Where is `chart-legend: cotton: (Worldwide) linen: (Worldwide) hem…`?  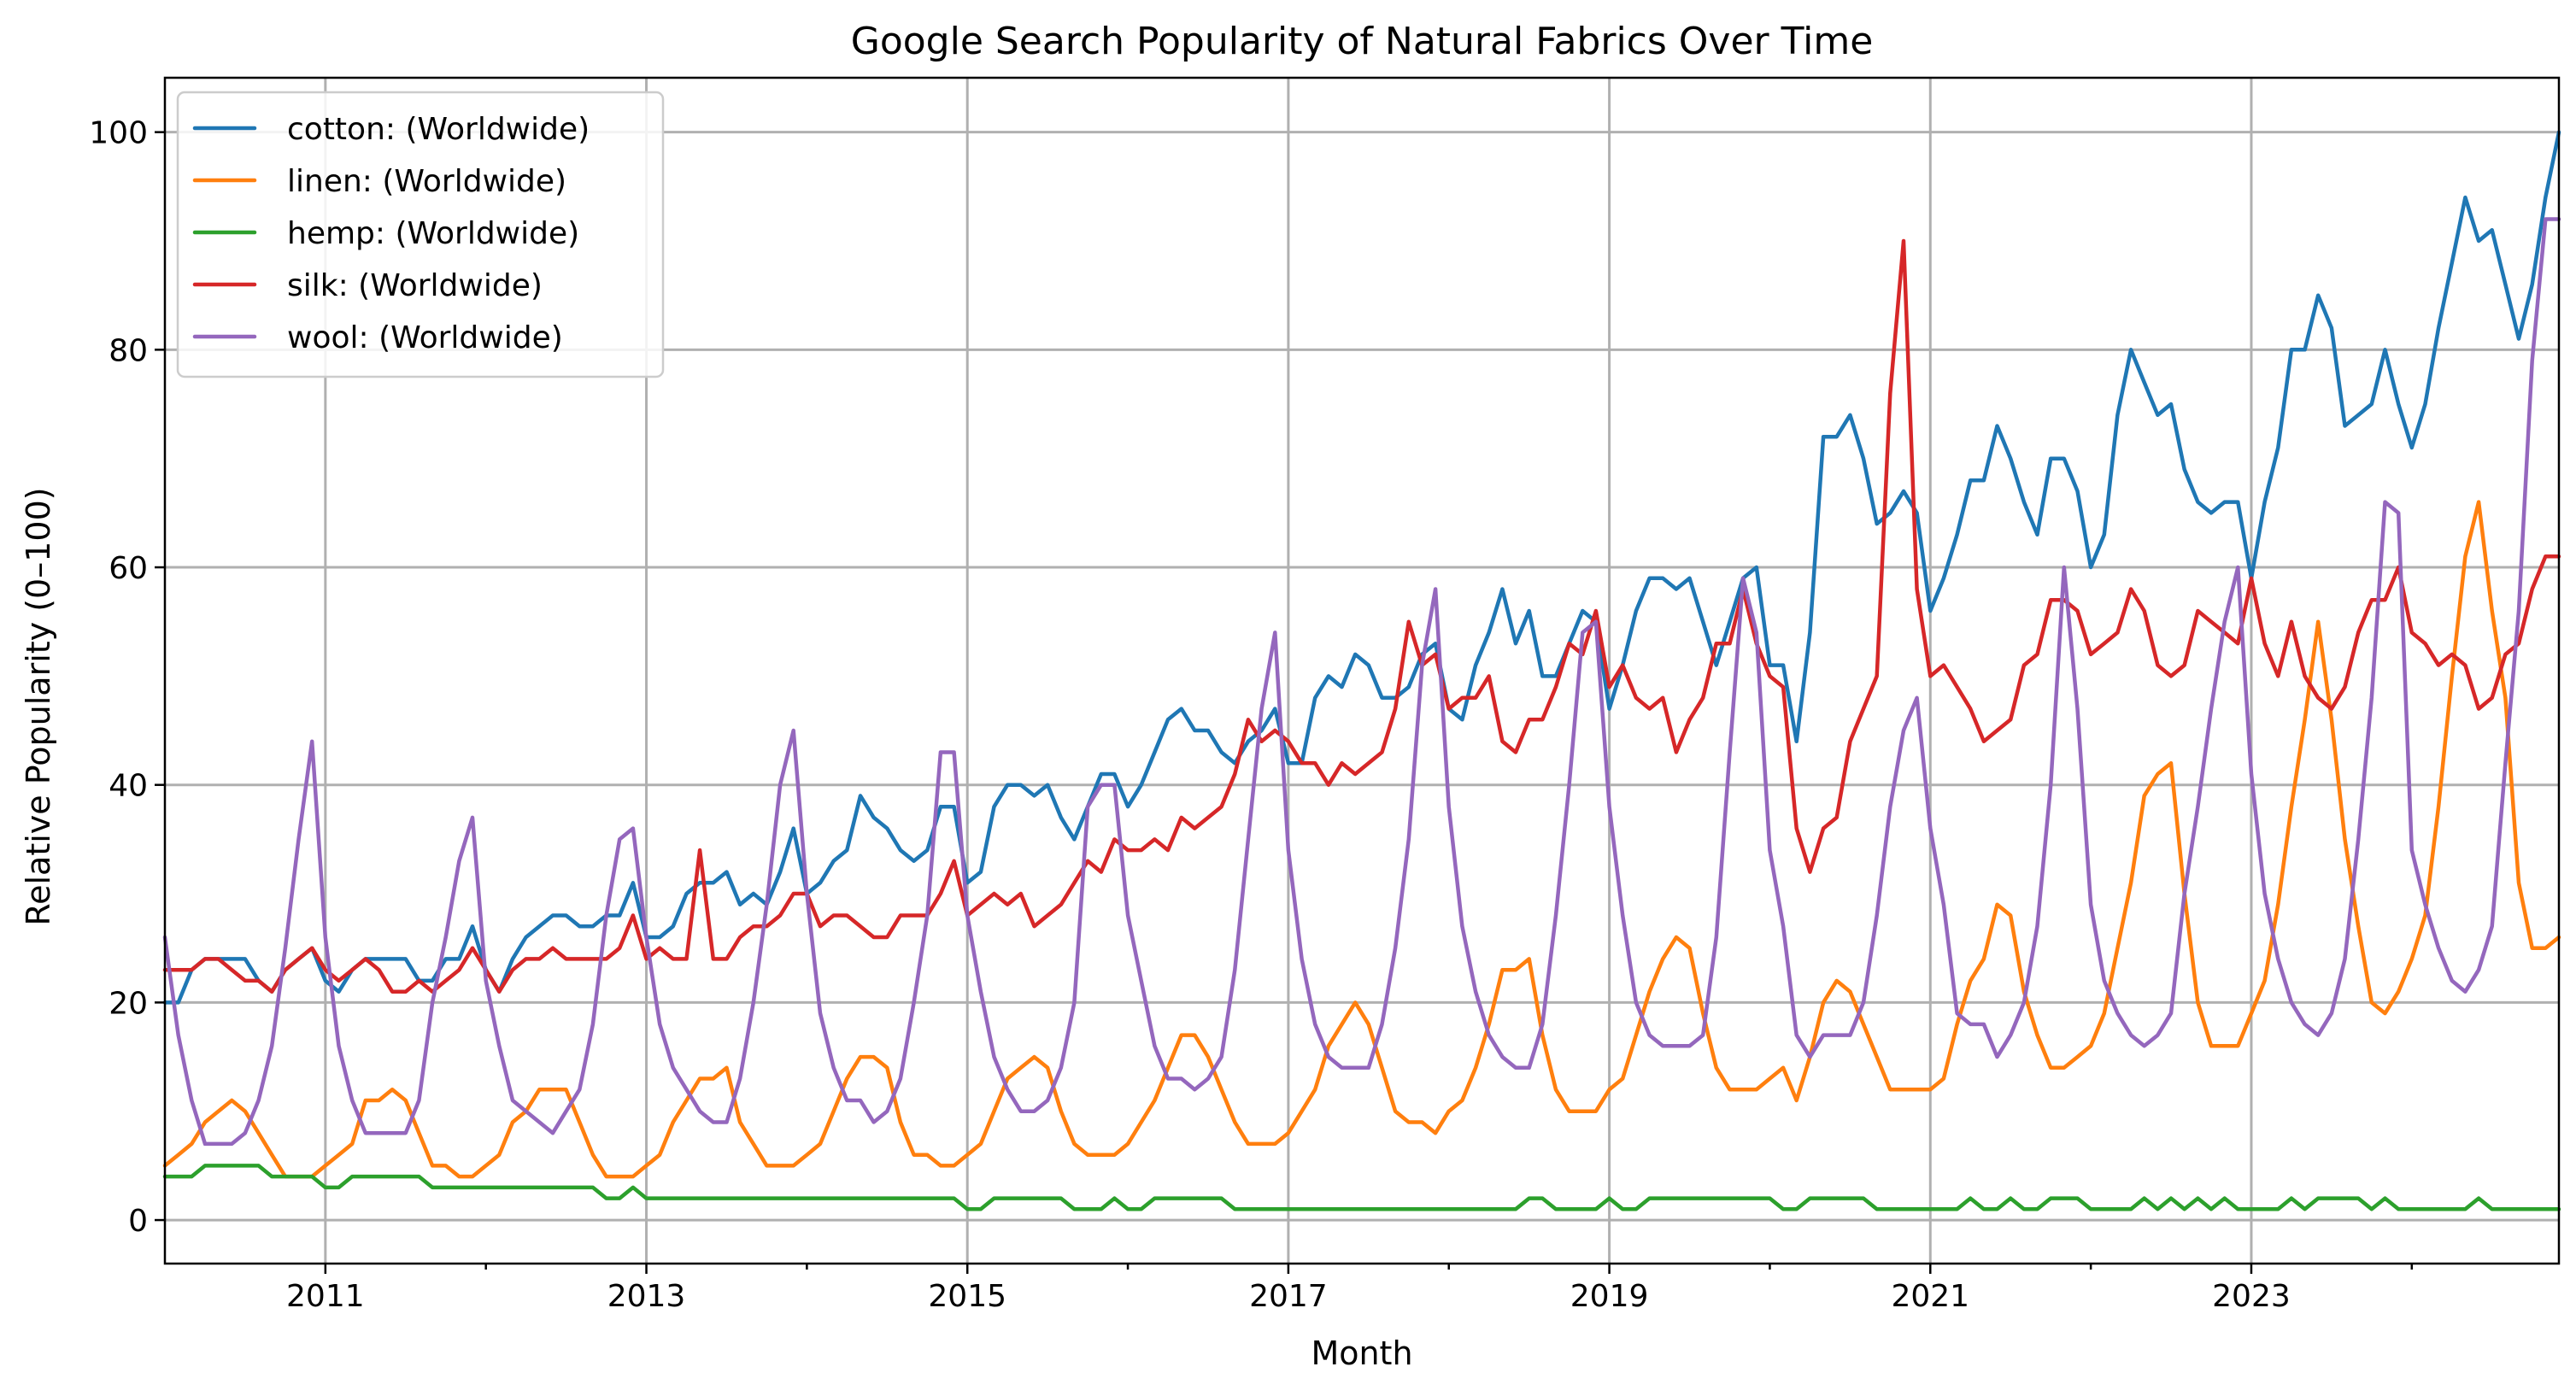
chart-legend: cotton: (Worldwide) linen: (Worldwide) hem… is located at coordinates (420, 234).